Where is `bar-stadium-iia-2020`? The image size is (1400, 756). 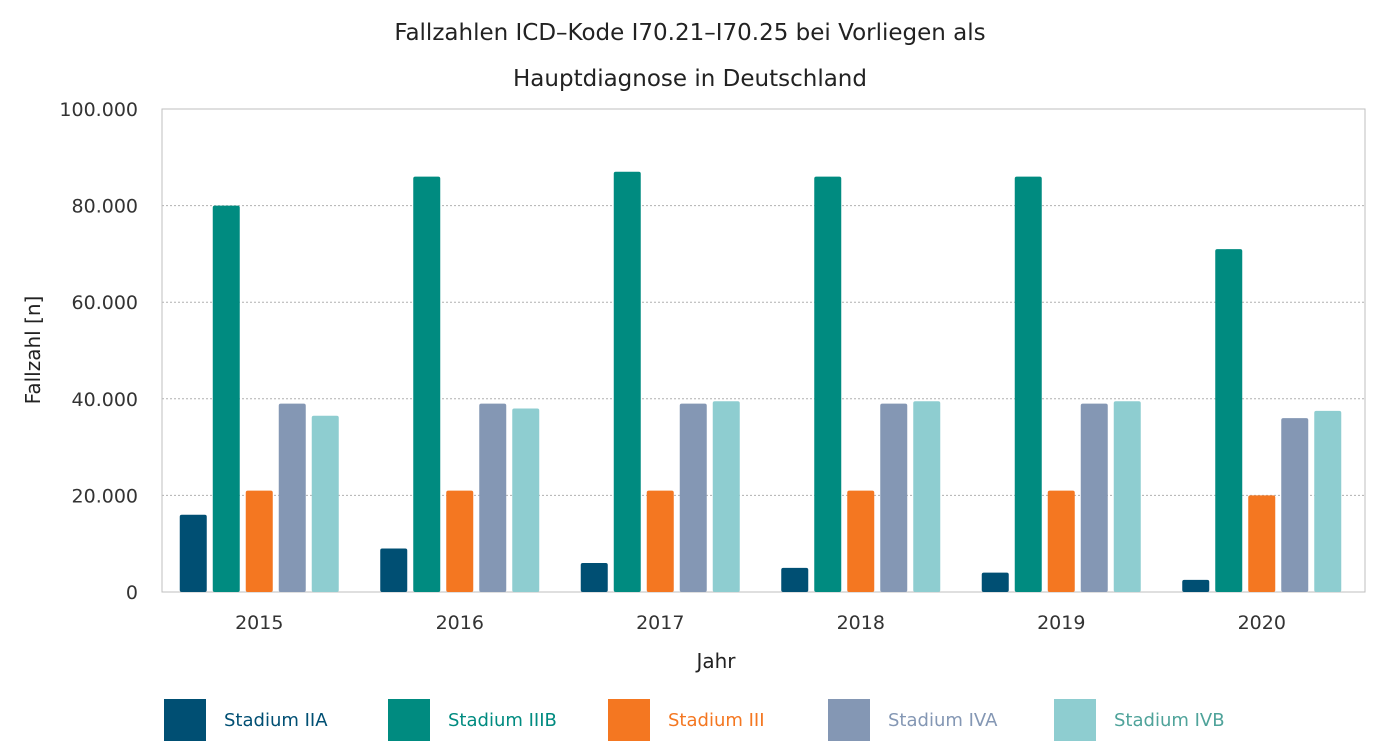 bar-stadium-iia-2020 is located at coordinates (1196, 585).